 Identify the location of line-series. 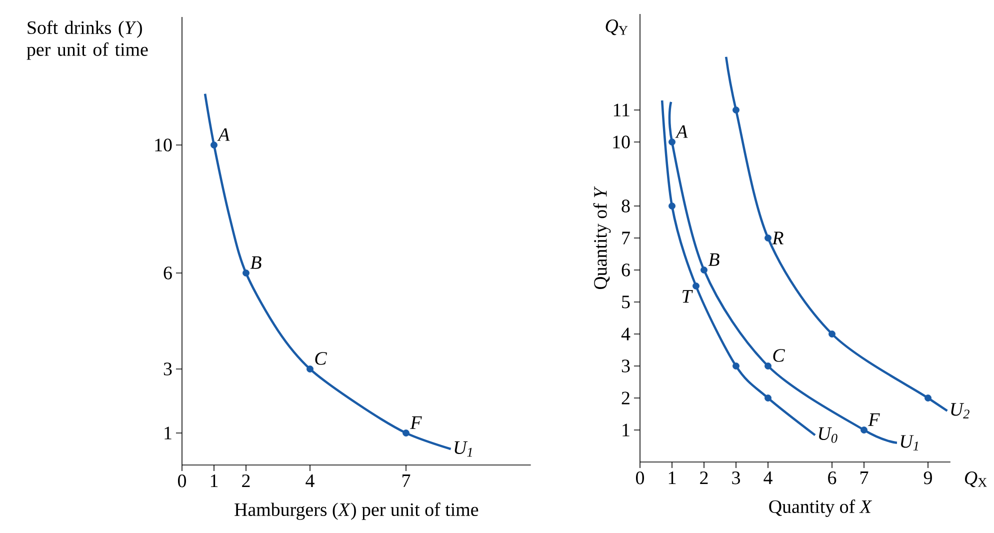
(738, 267).